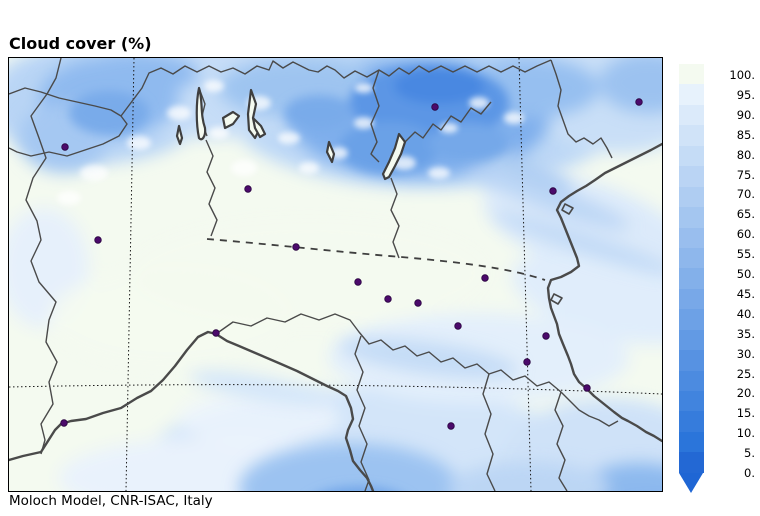 The width and height of the screenshot is (760, 516). Describe the element at coordinates (745, 194) in the screenshot. I see `colorbar-tick-label: 70.` at that location.